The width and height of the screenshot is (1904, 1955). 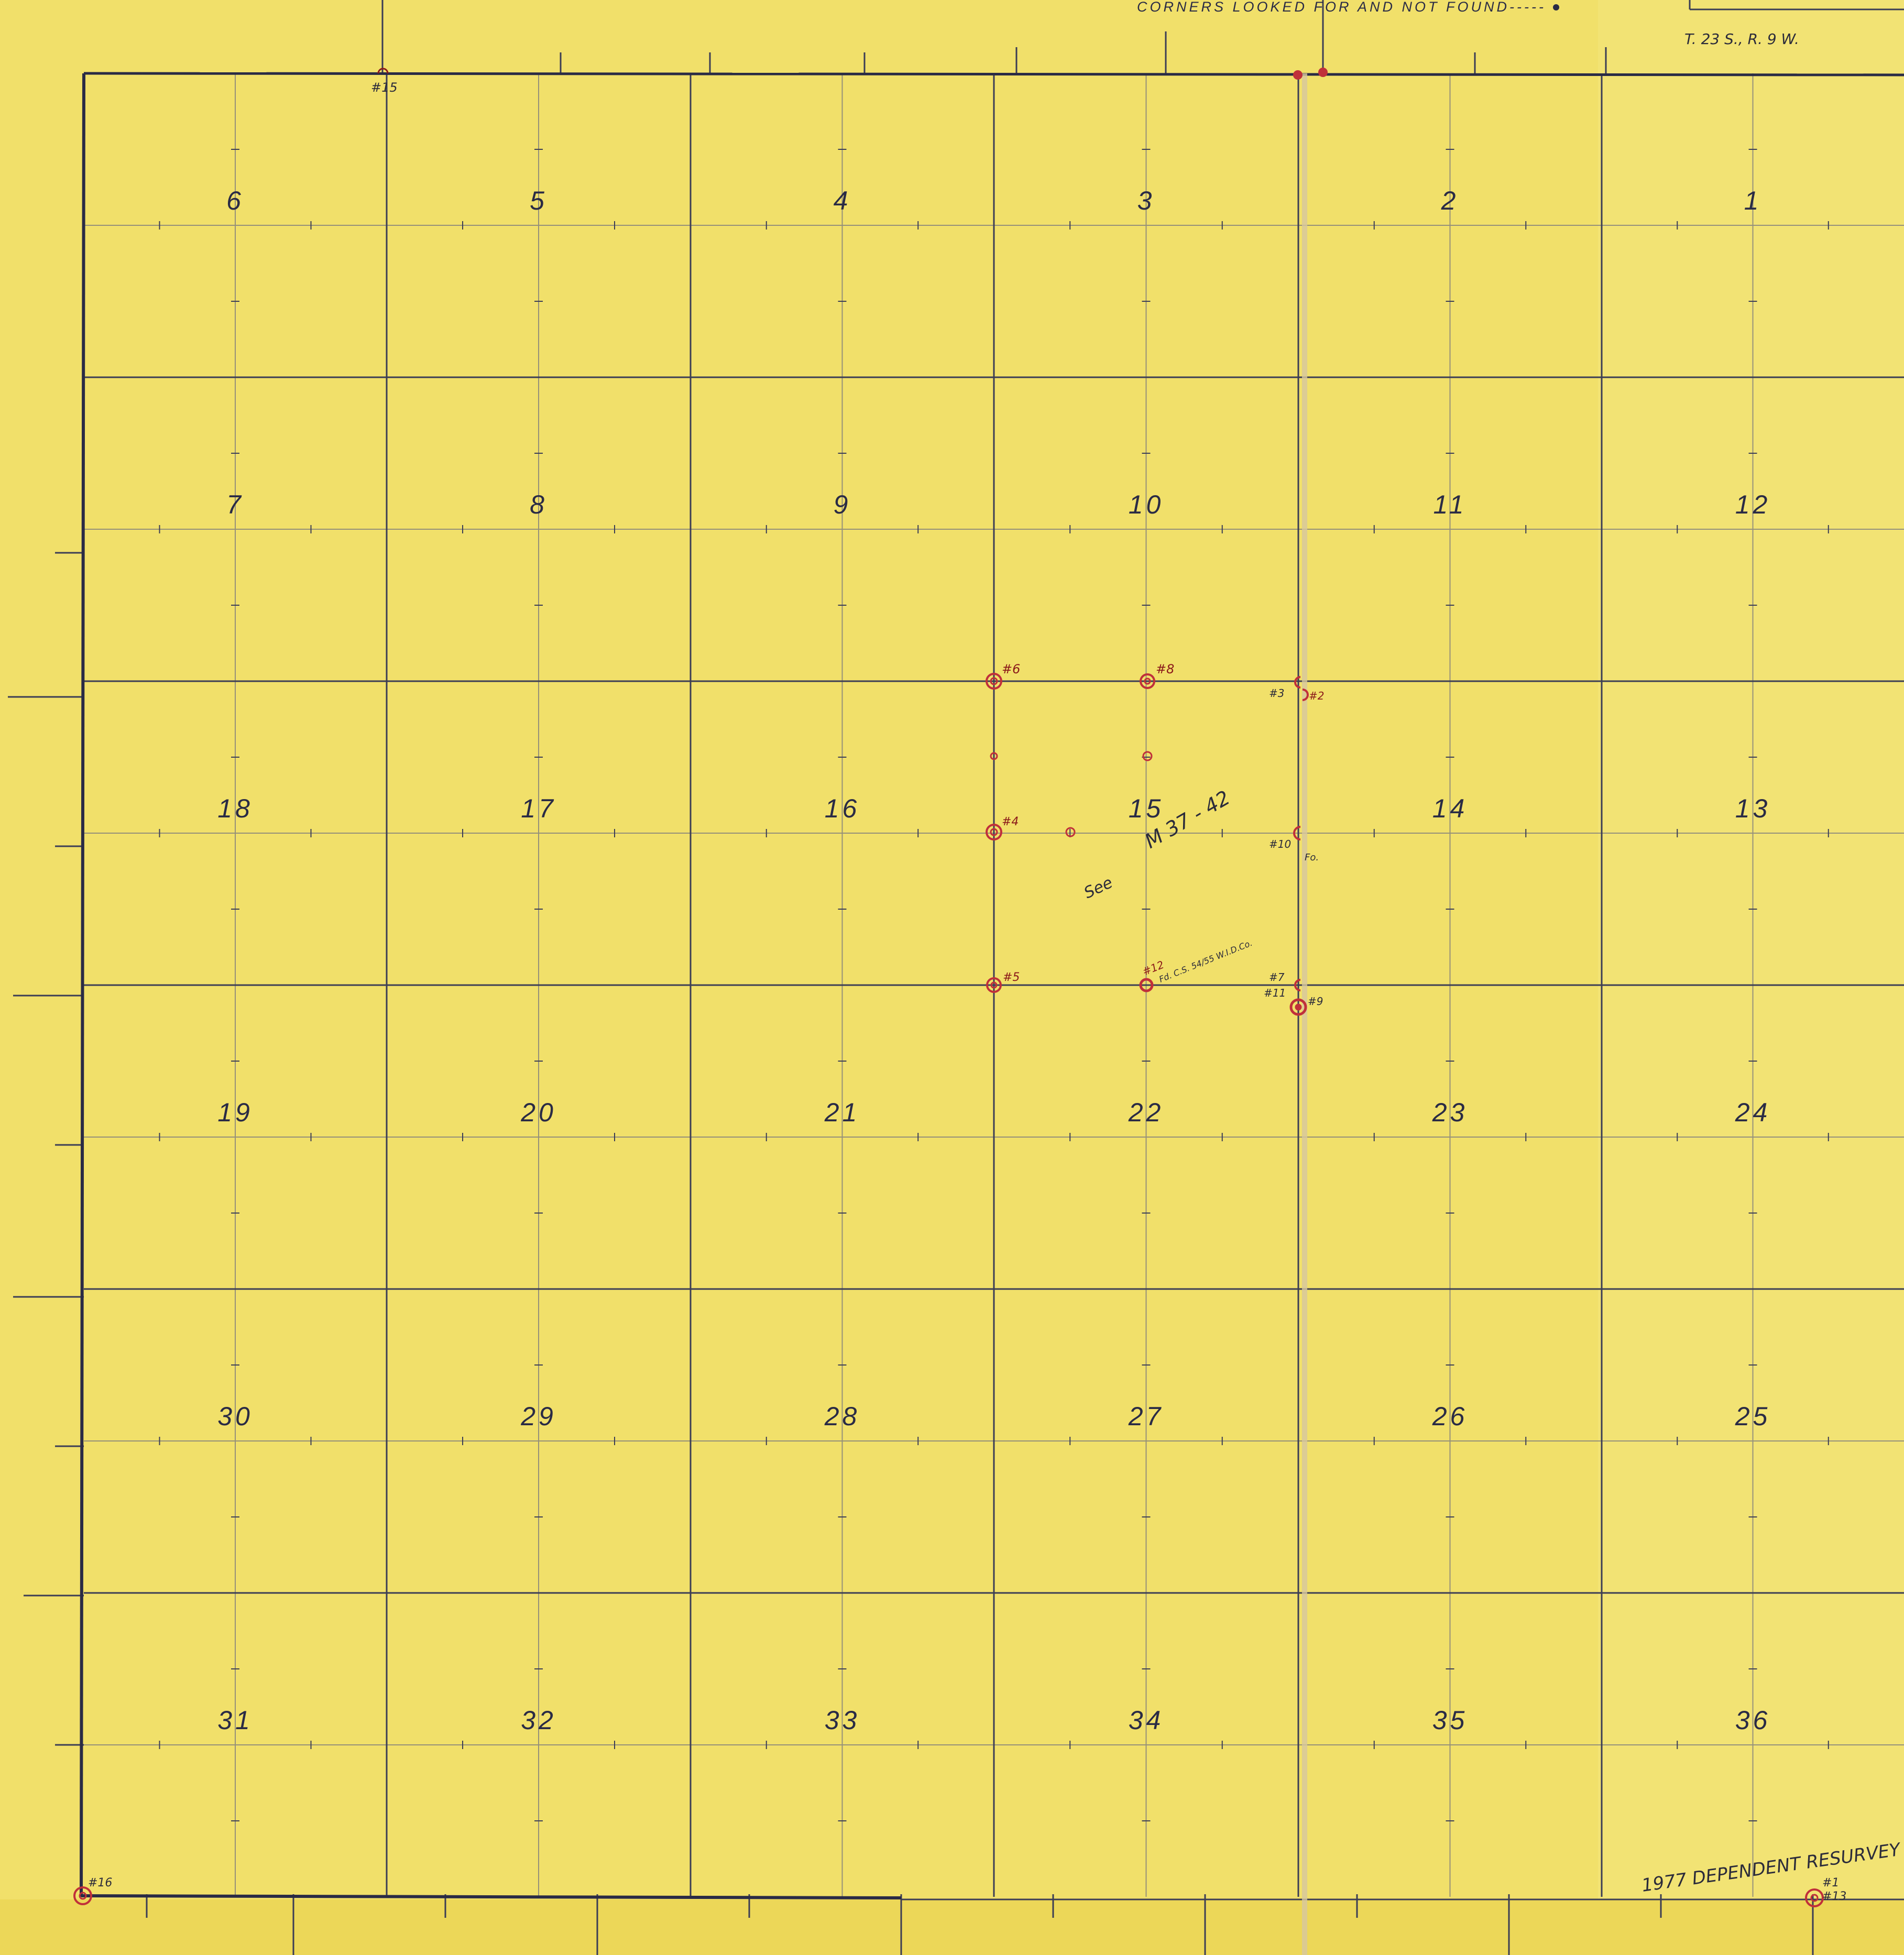 I want to click on legend-dot-icon, so click(x=1556, y=7).